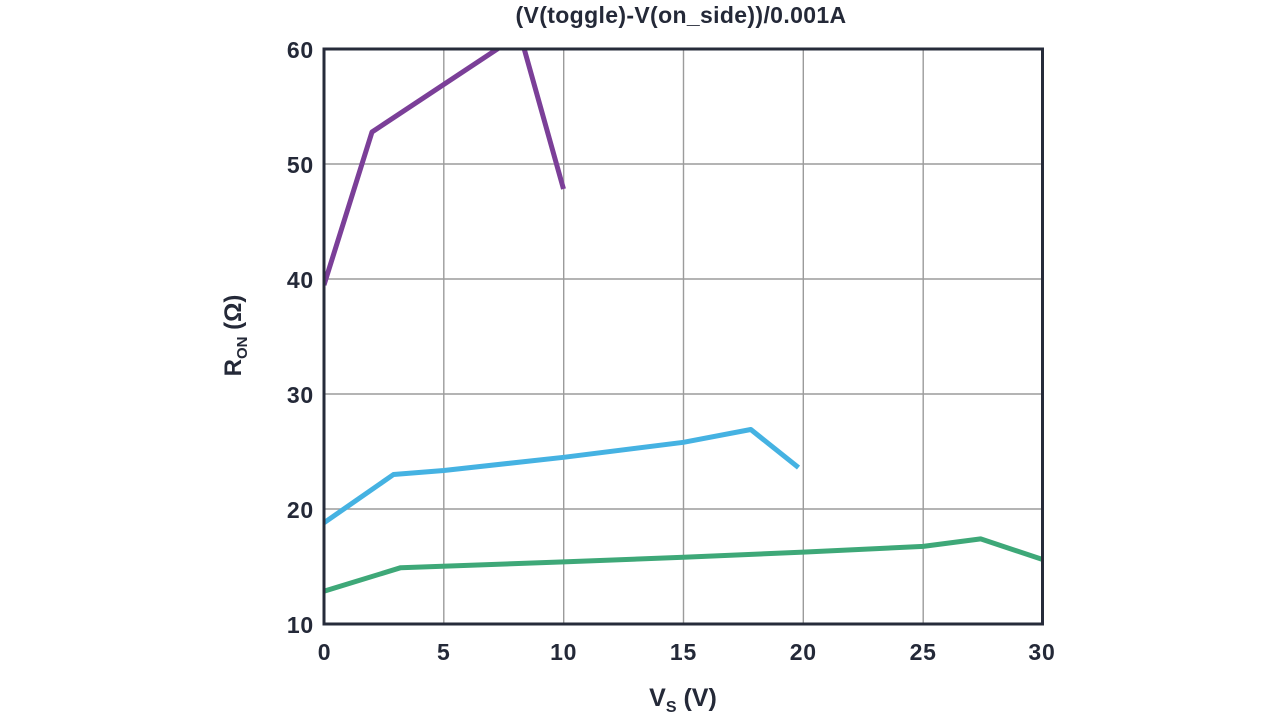 This screenshot has height=720, width=1280. Describe the element at coordinates (300, 280) in the screenshot. I see `svg-text: 40` at that location.